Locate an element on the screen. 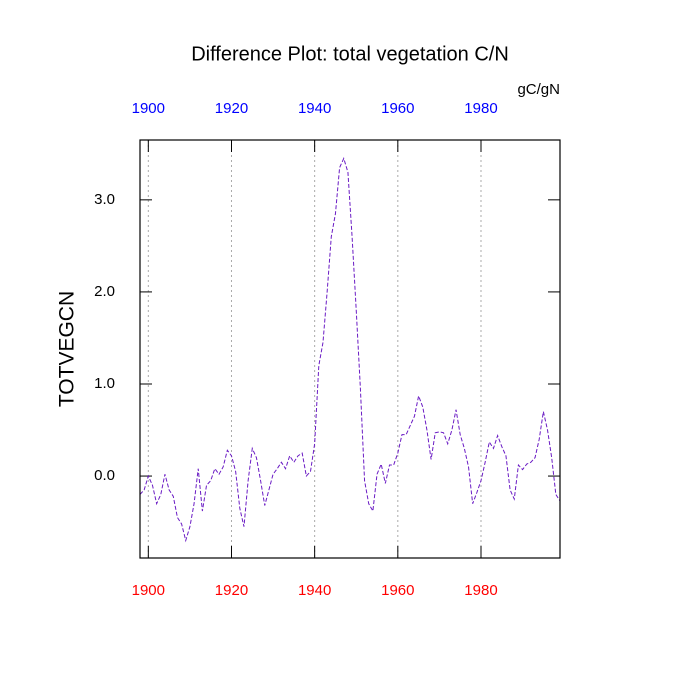 The height and width of the screenshot is (700, 700). y-tick-label: 3.0 is located at coordinates (104, 199).